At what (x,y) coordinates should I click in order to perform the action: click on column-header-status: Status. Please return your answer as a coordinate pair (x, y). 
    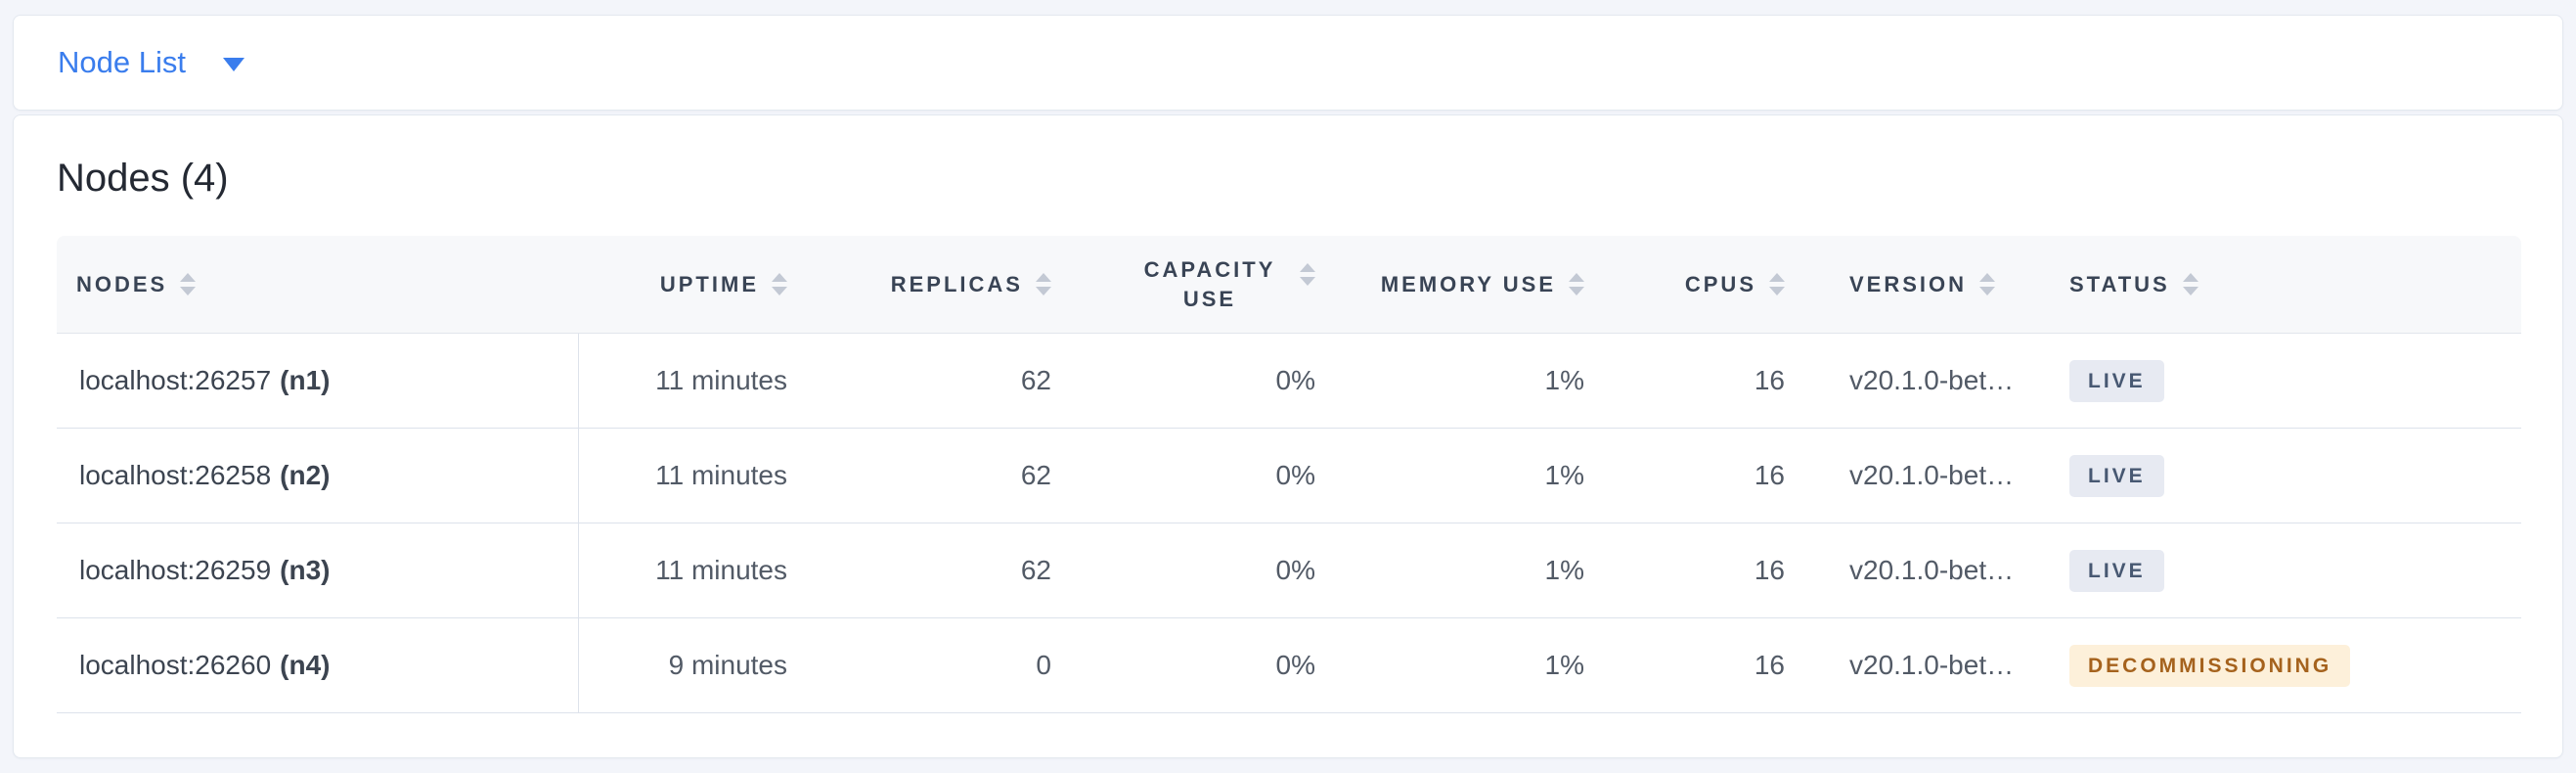
    Looking at the image, I should click on (2285, 285).